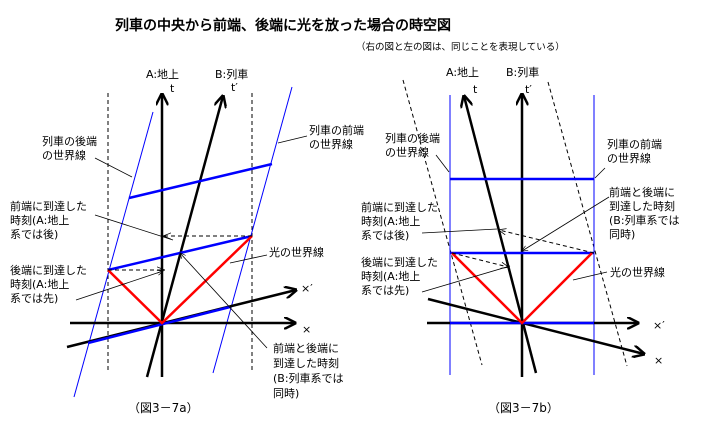 The height and width of the screenshot is (433, 703). What do you see at coordinates (547, 242) in the screenshot?
I see `front-arrival-projection` at bounding box center [547, 242].